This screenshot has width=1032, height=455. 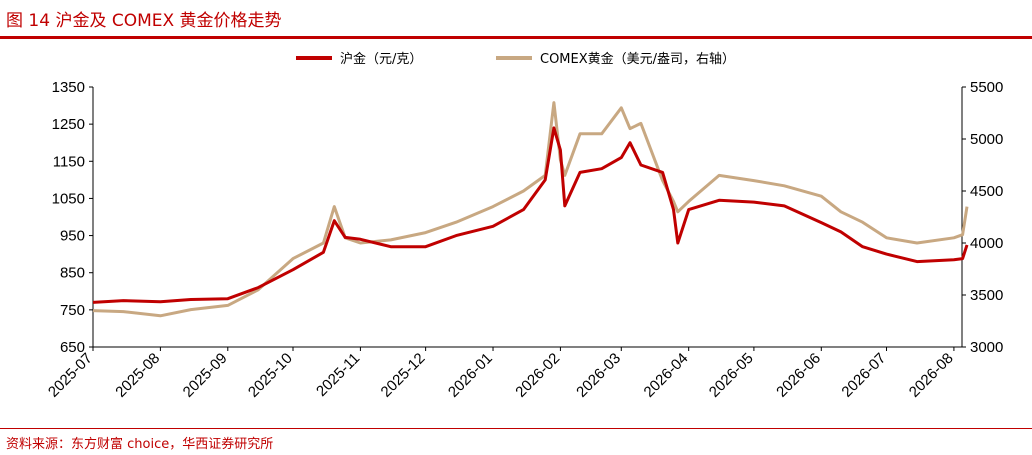 I want to click on y-left-tick-label: 1350, so click(x=68, y=87).